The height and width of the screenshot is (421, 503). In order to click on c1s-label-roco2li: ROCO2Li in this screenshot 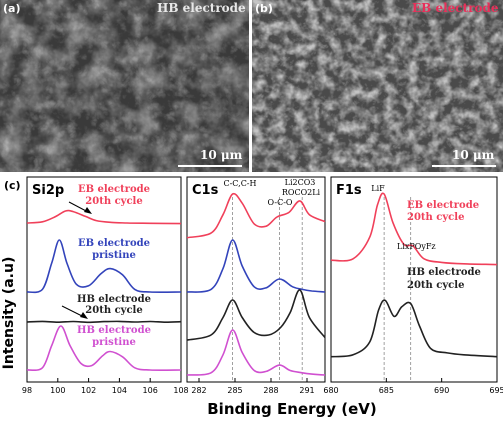, I will do `click(301, 192)`.